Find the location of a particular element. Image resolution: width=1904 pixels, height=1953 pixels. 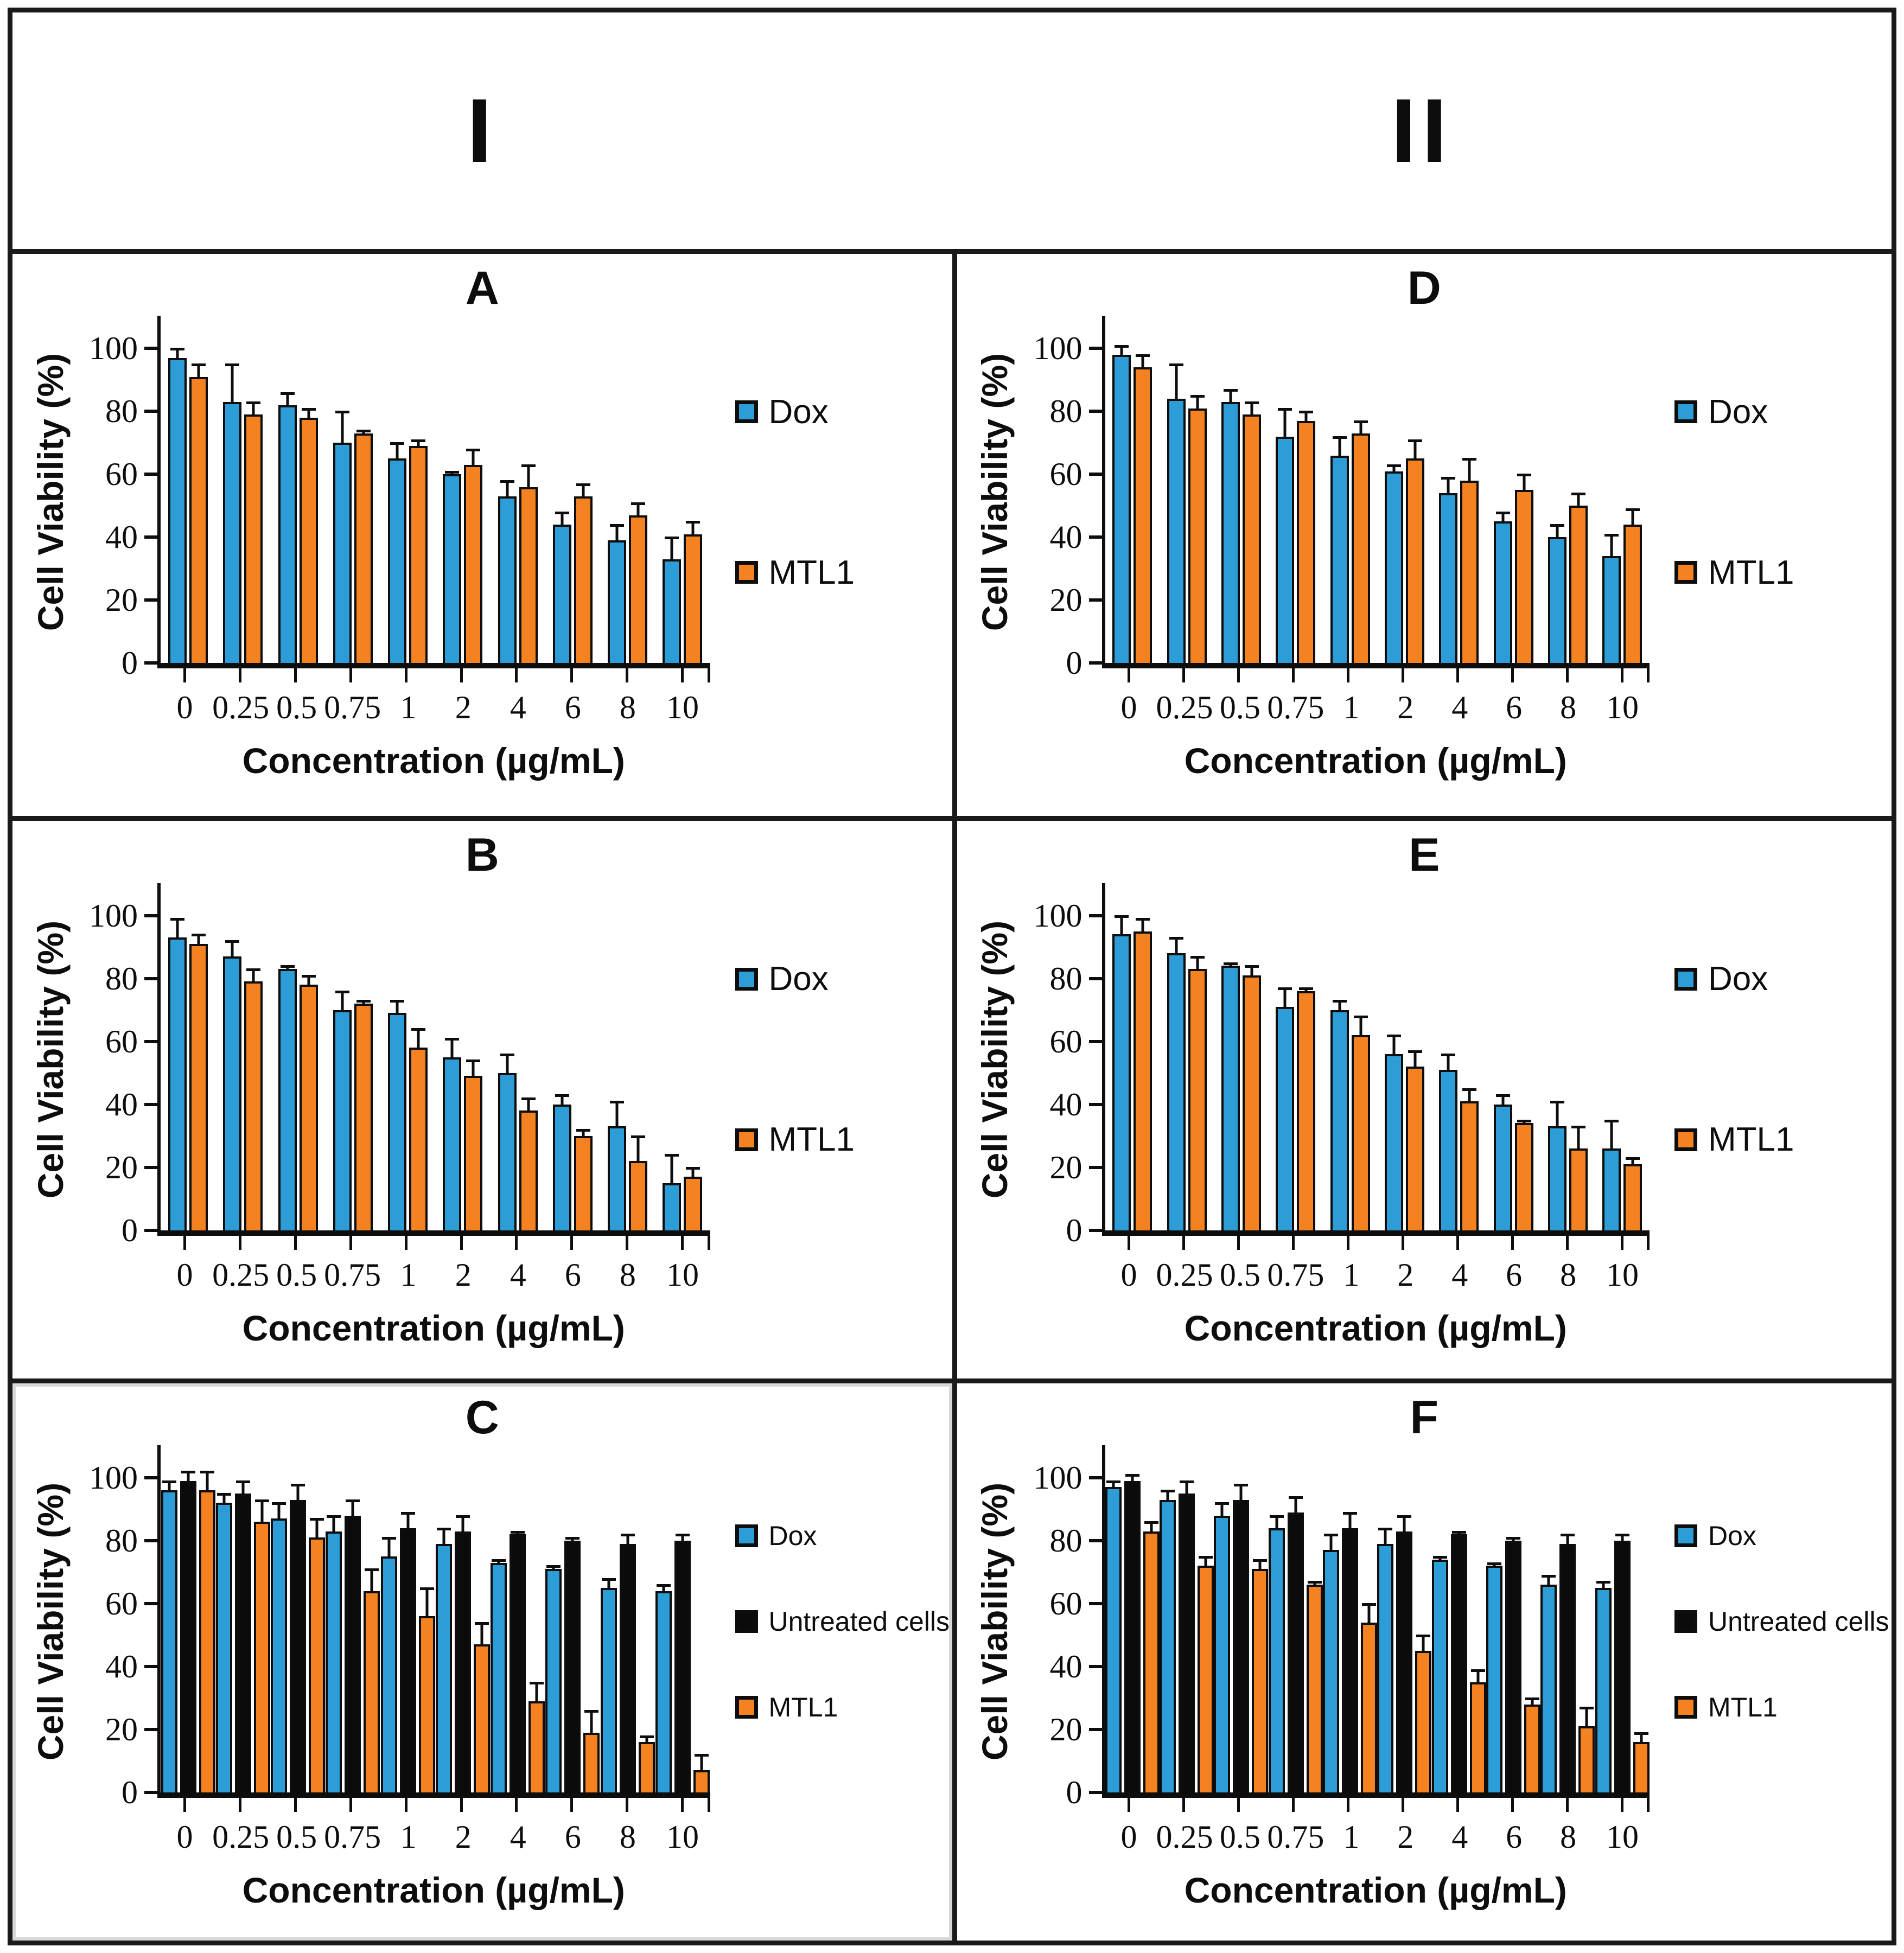

legend: Dox MTL1 is located at coordinates (827, 1059).